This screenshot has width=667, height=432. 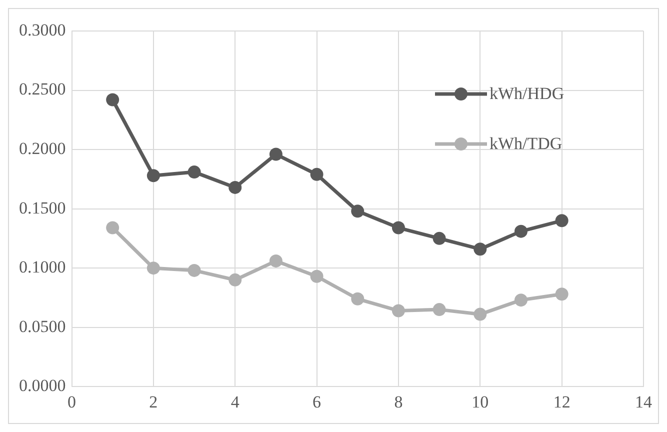 I want to click on x-tick-label: 4, so click(x=235, y=402).